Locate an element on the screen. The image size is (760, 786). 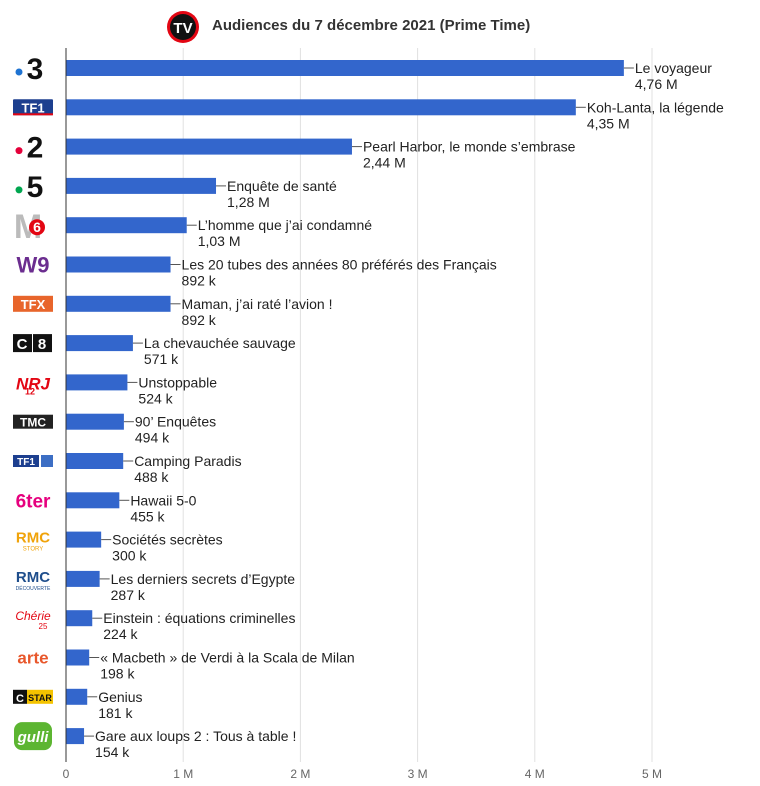
6ter-logo-icon: 6ter is located at coordinates (33, 501).